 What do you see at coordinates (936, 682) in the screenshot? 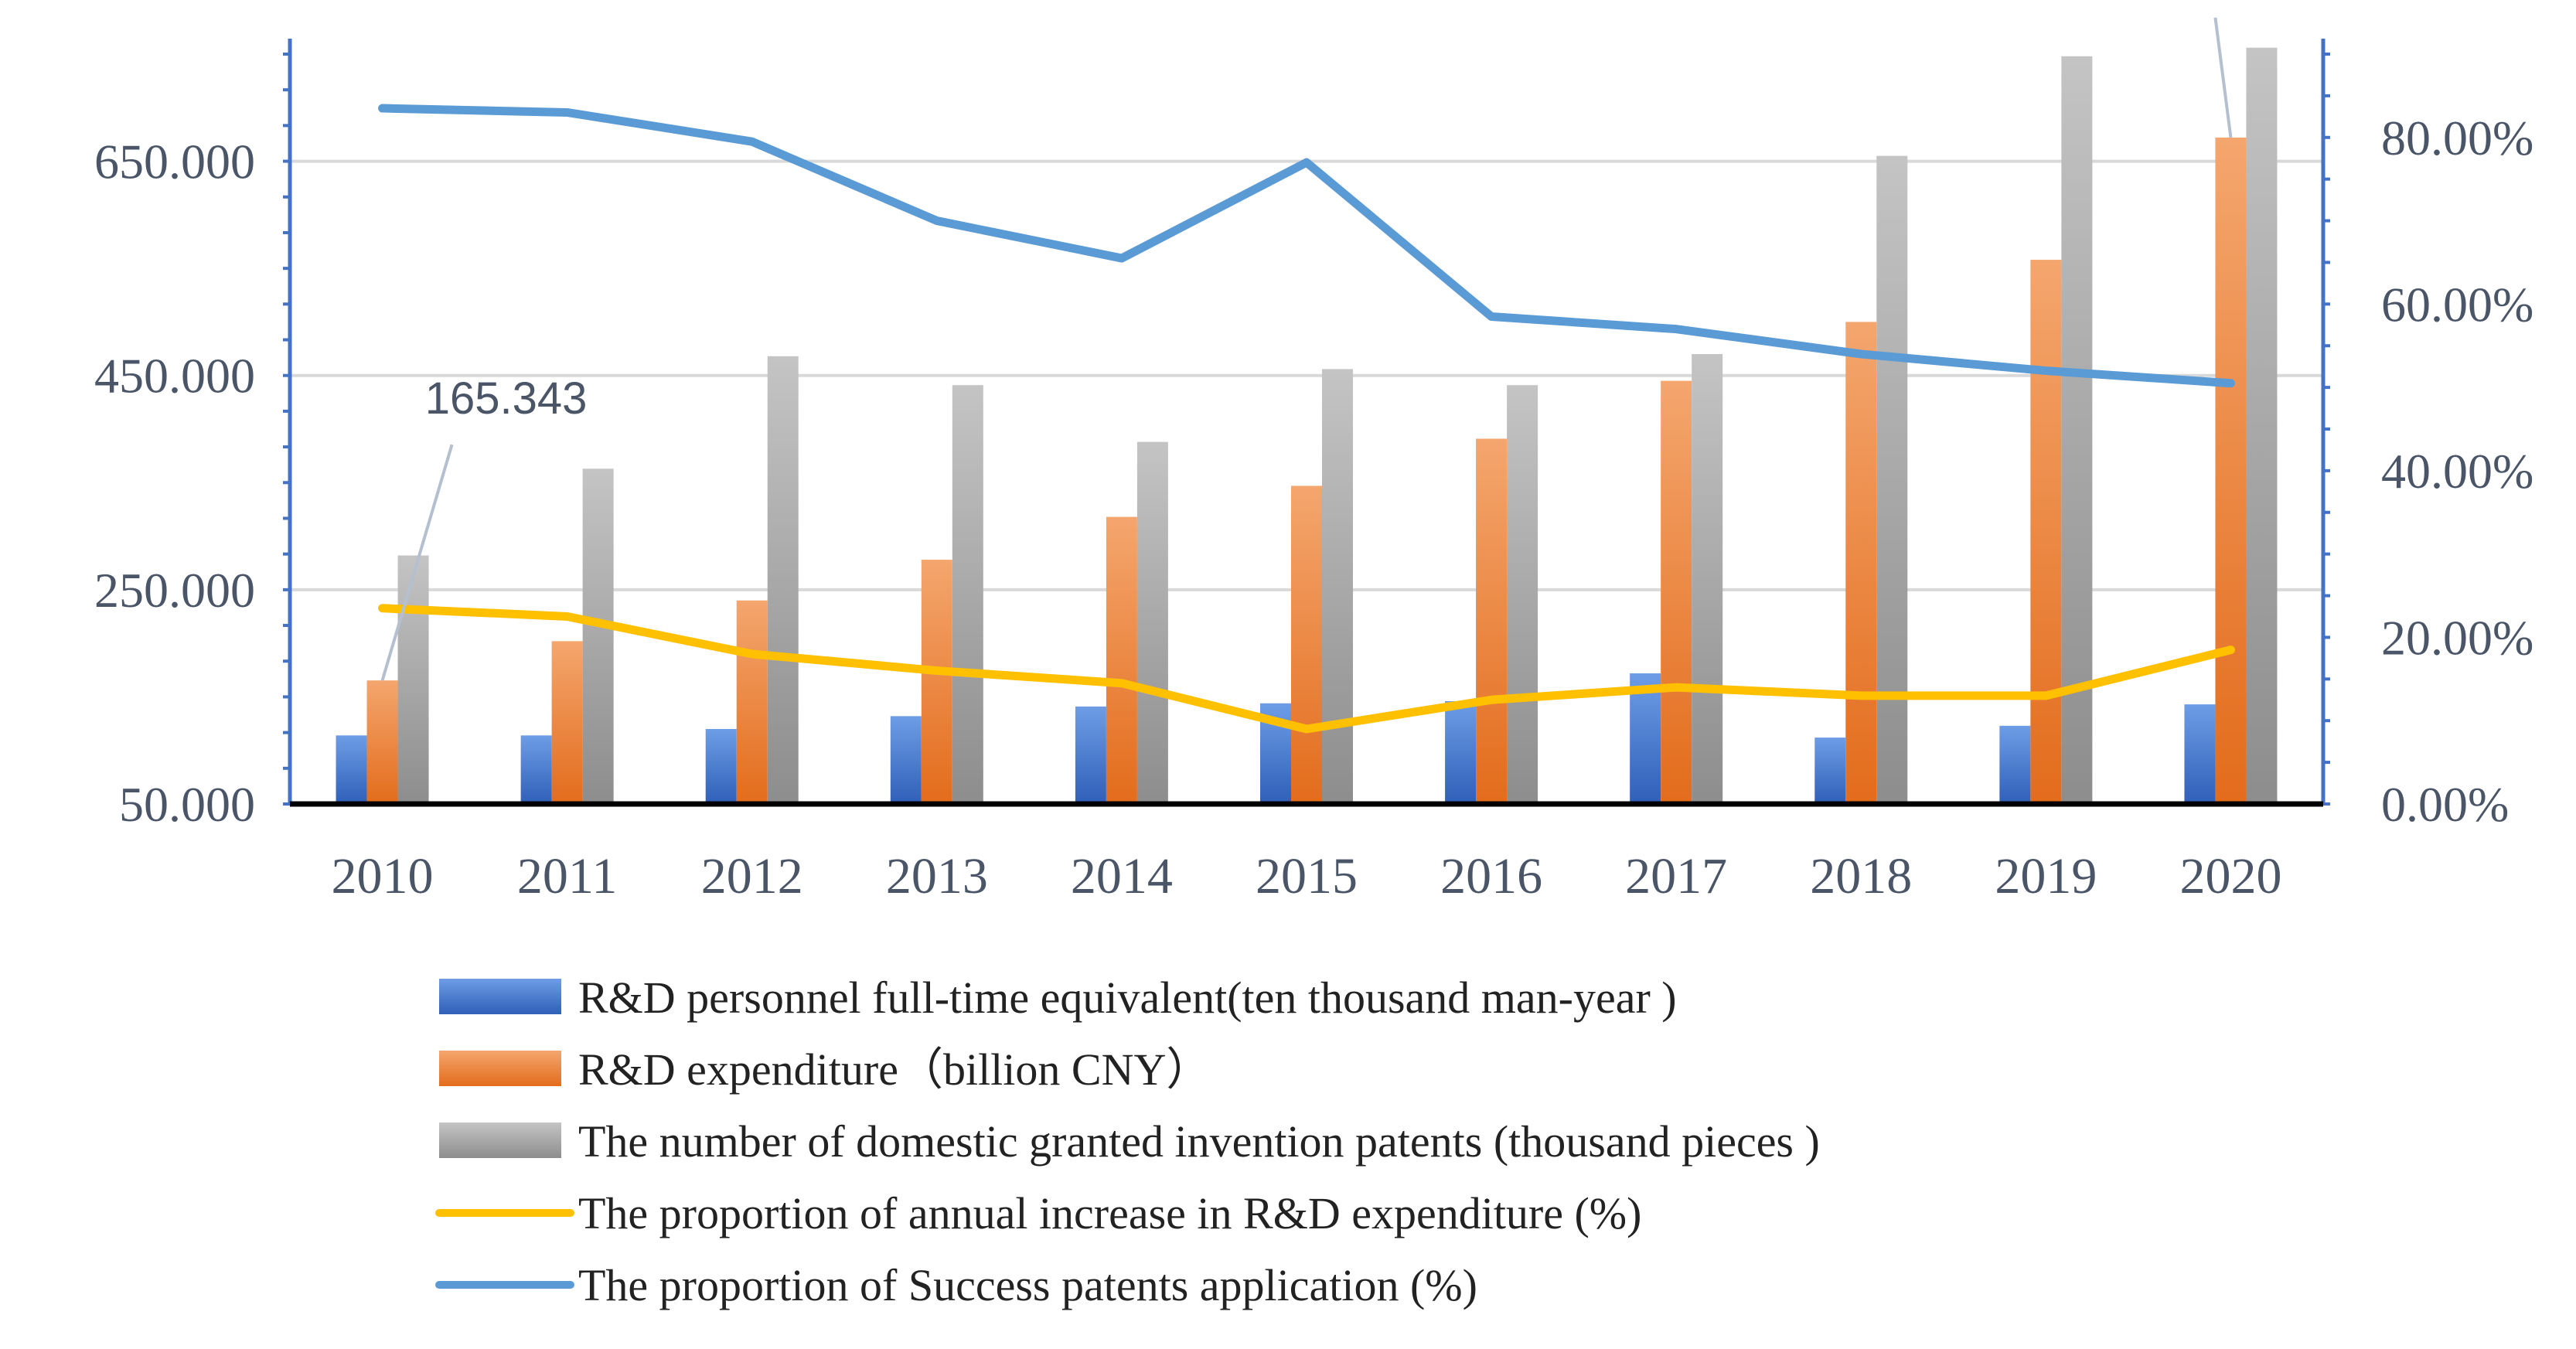
I see `bar-1-2013` at bounding box center [936, 682].